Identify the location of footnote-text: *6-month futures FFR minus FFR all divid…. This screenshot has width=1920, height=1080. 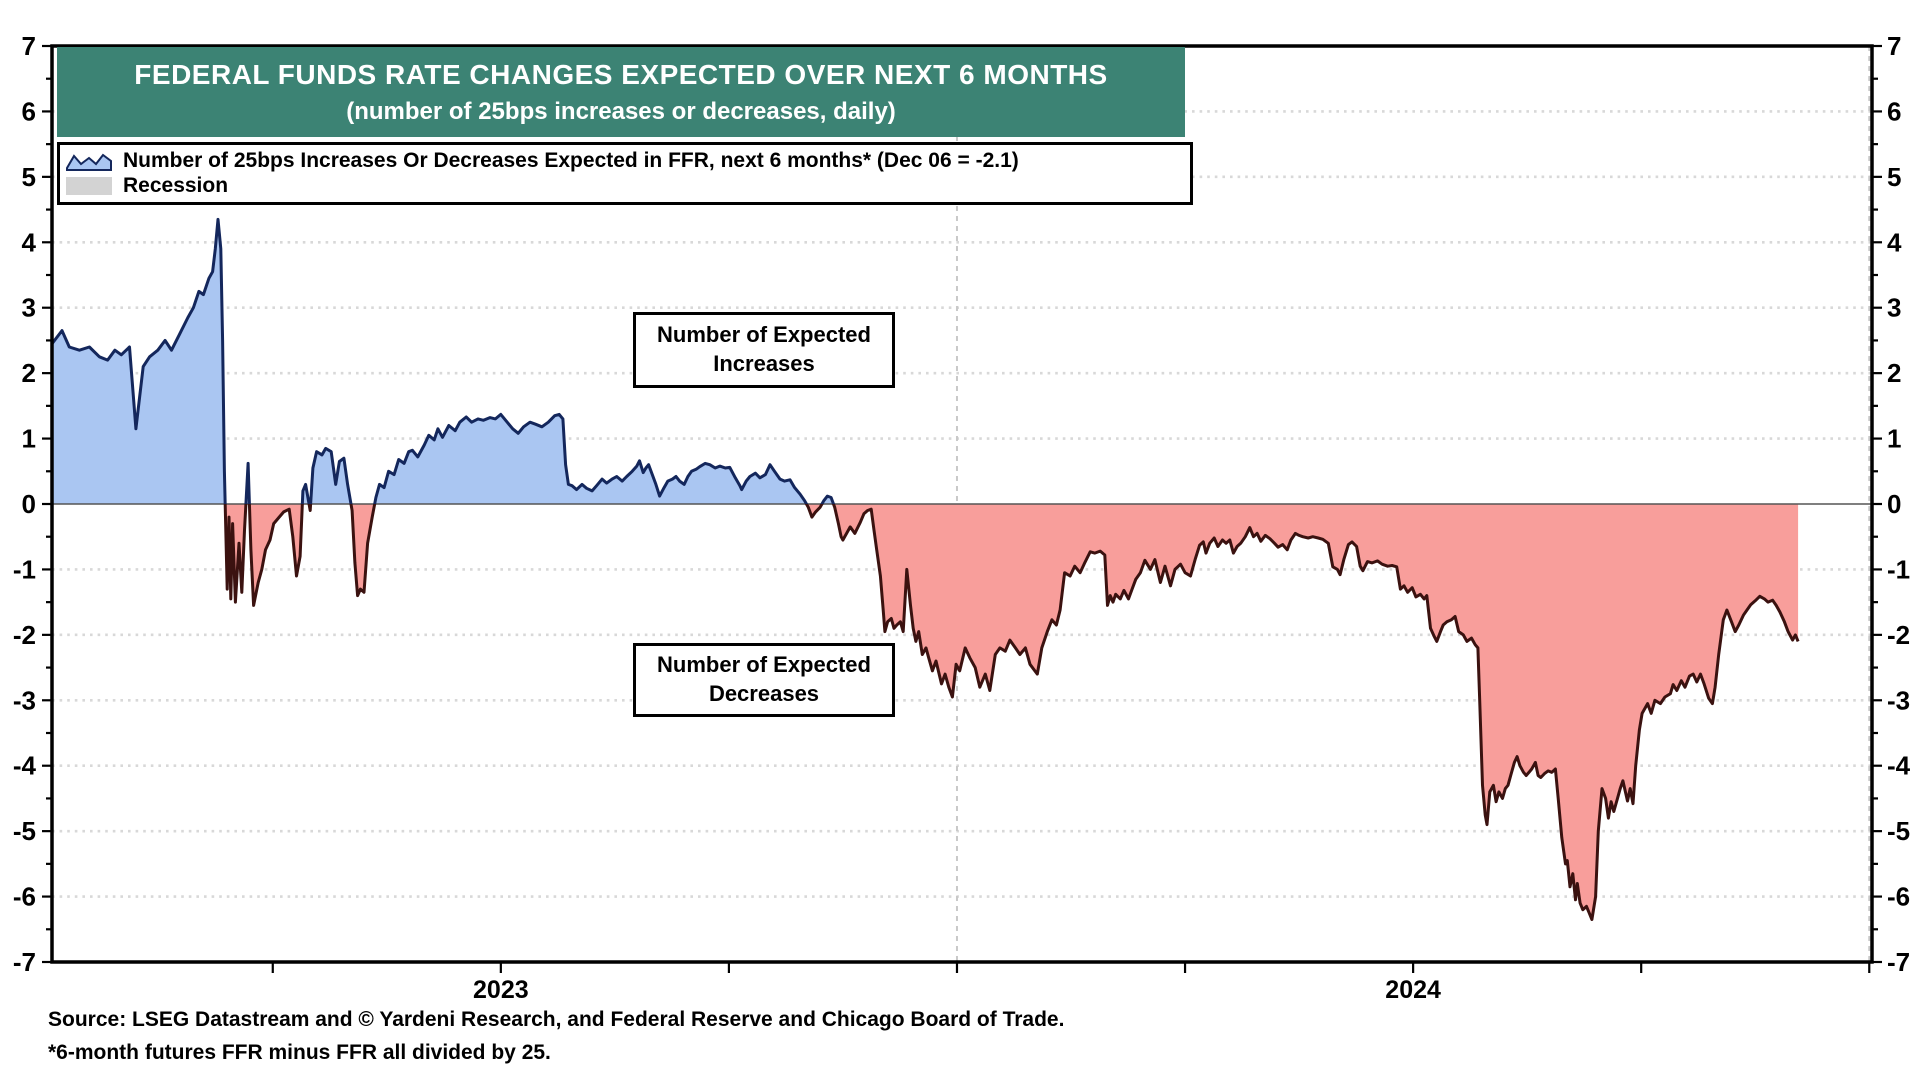
(299, 1052).